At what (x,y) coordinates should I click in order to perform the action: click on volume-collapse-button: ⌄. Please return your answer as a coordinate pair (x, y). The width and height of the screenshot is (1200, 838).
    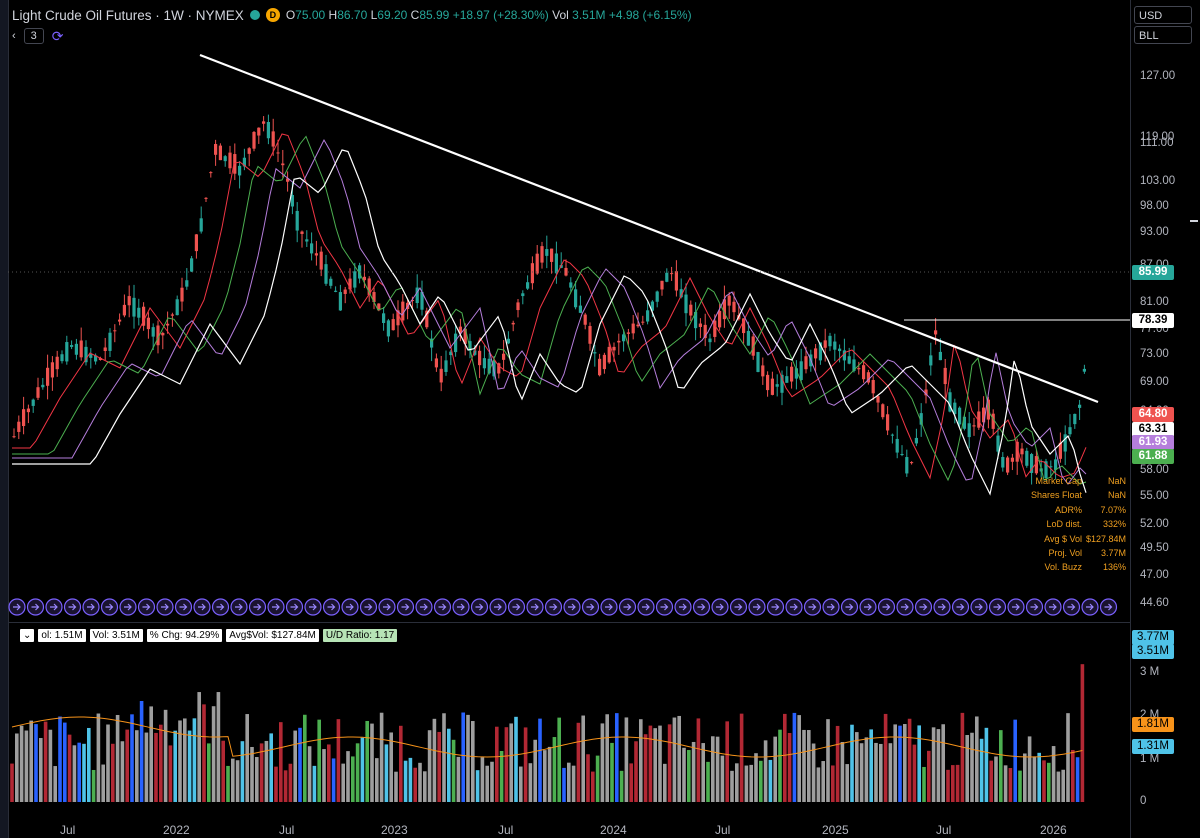
    Looking at the image, I should click on (27, 635).